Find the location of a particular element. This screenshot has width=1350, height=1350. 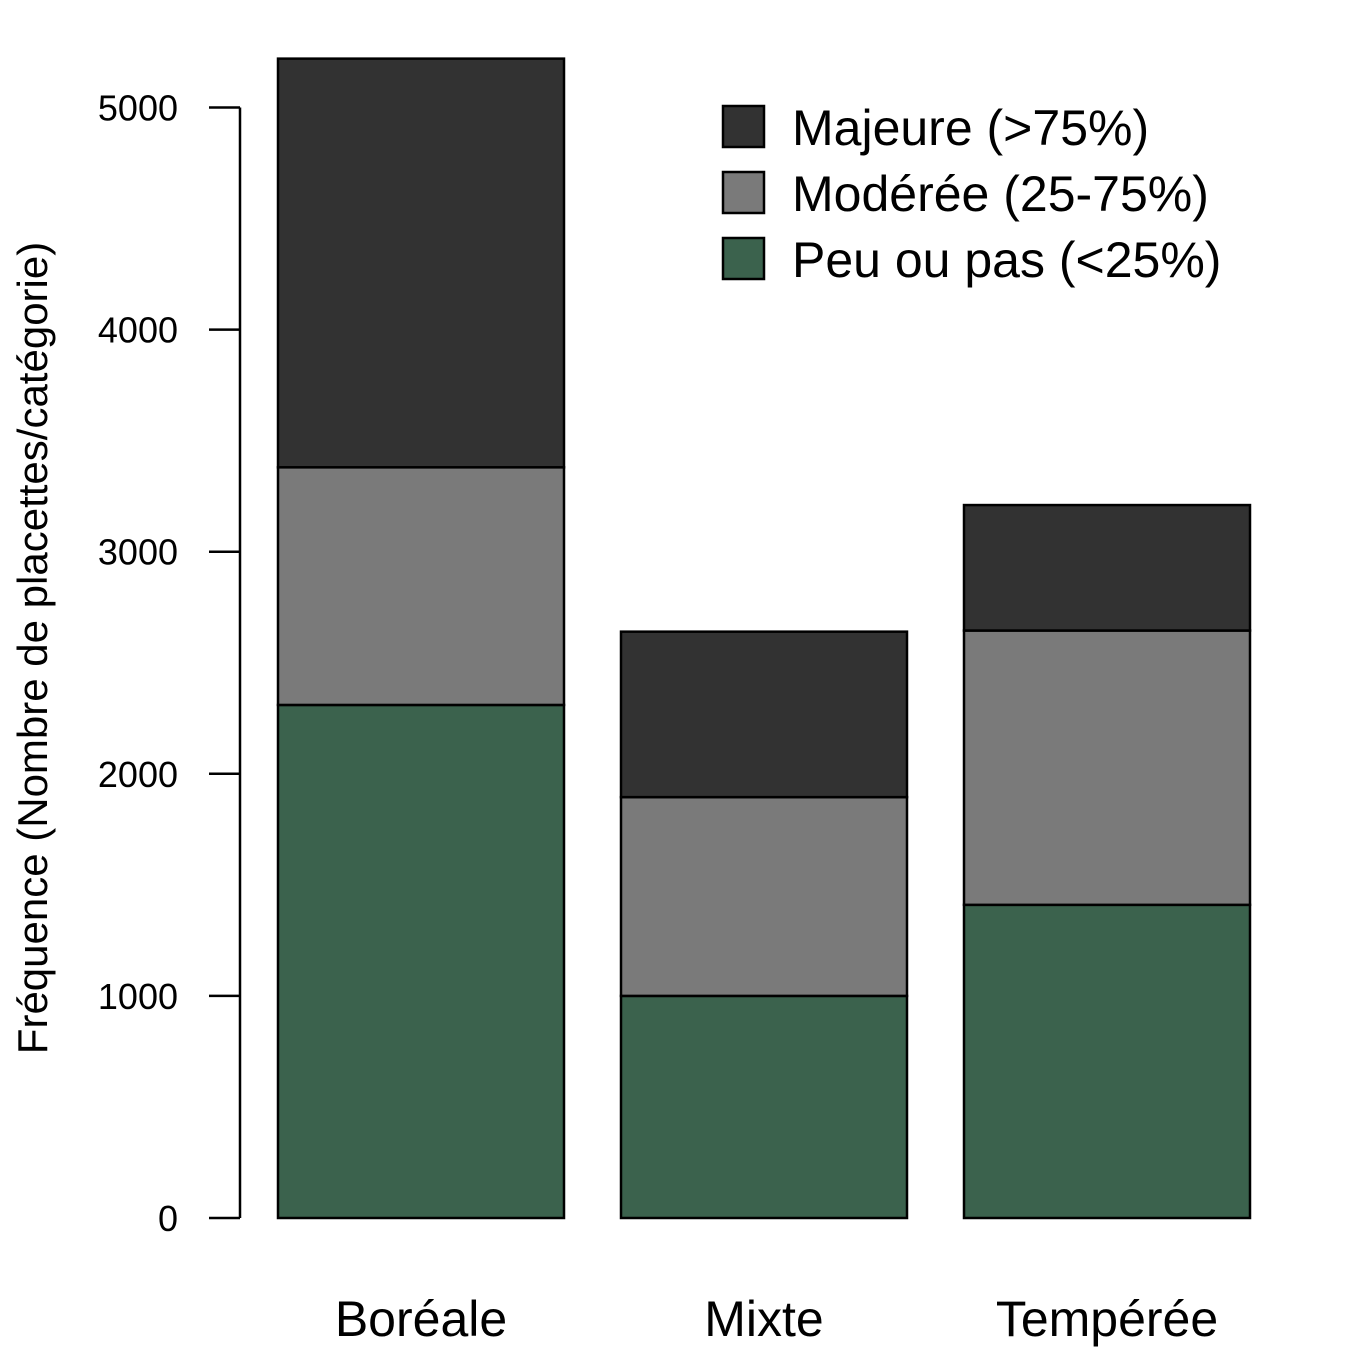

y-tick-label: 1000 is located at coordinates (138, 996).